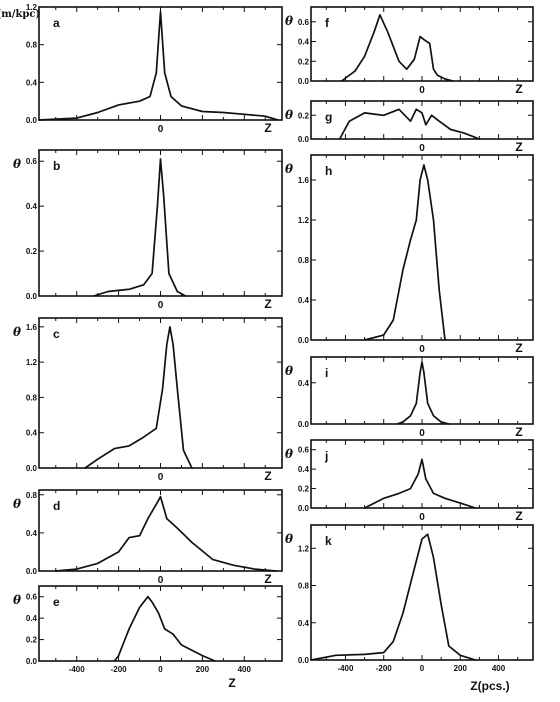 Image resolution: width=560 pixels, height=702 pixels. I want to click on panel-k-theta-label: θ, so click(289, 539).